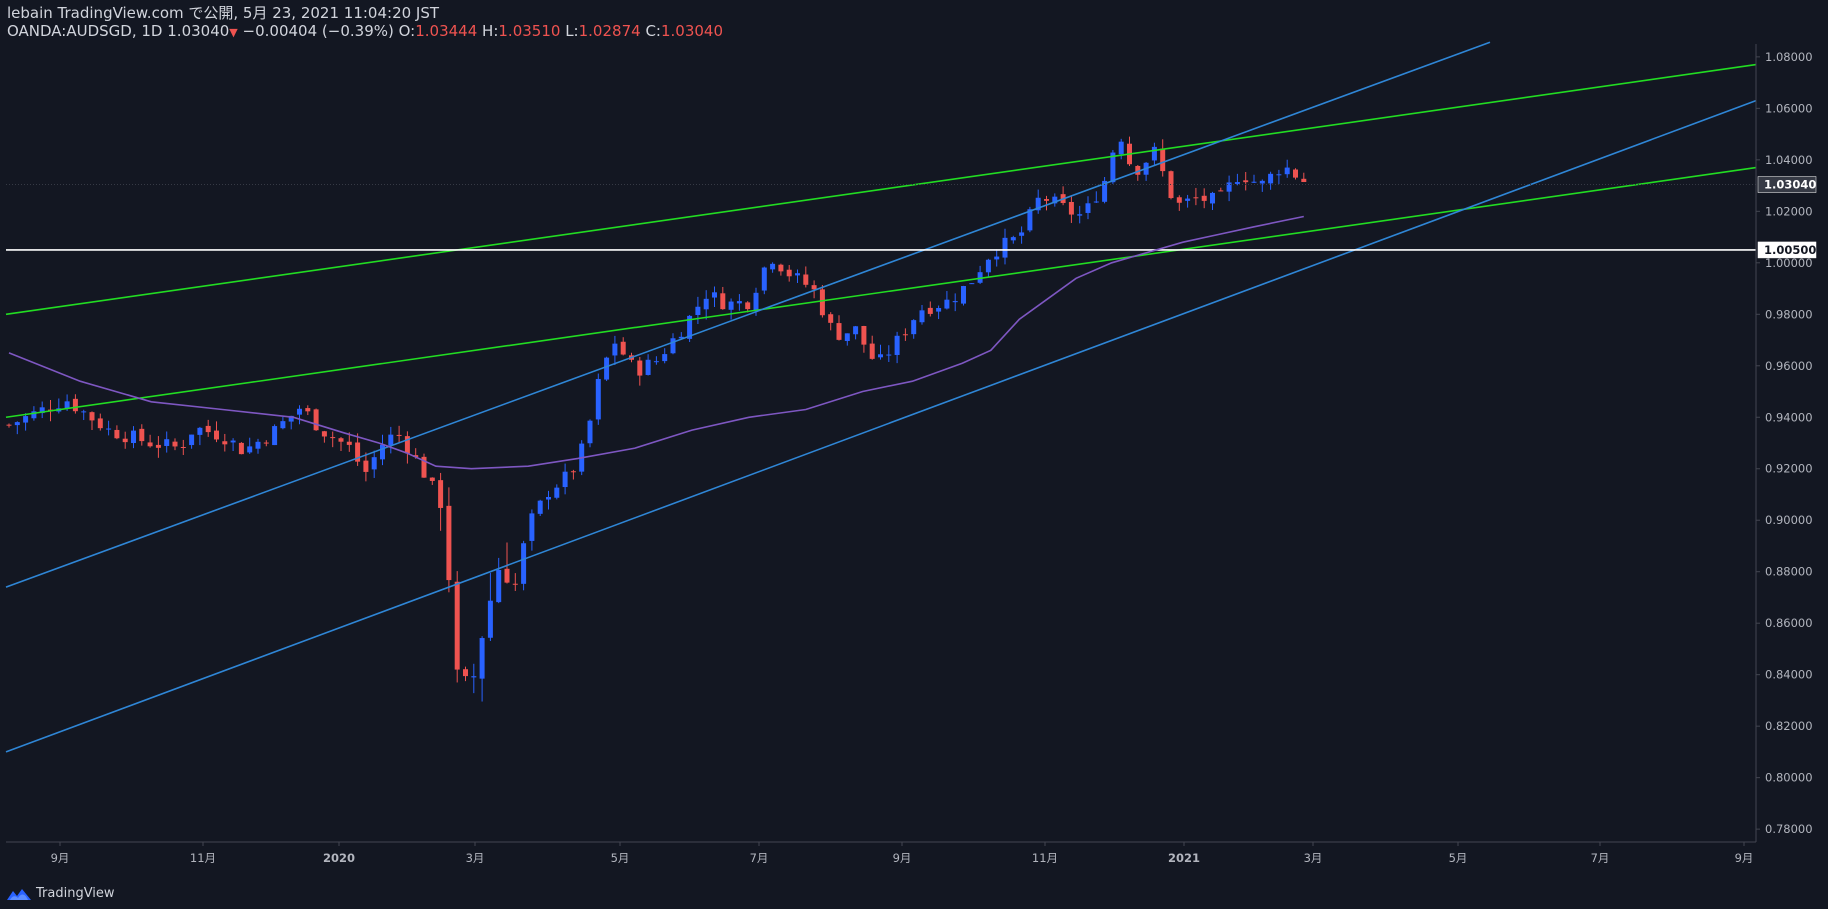 The width and height of the screenshot is (1828, 909). Describe the element at coordinates (1789, 417) in the screenshot. I see `price-tick-label: 0.94000` at that location.